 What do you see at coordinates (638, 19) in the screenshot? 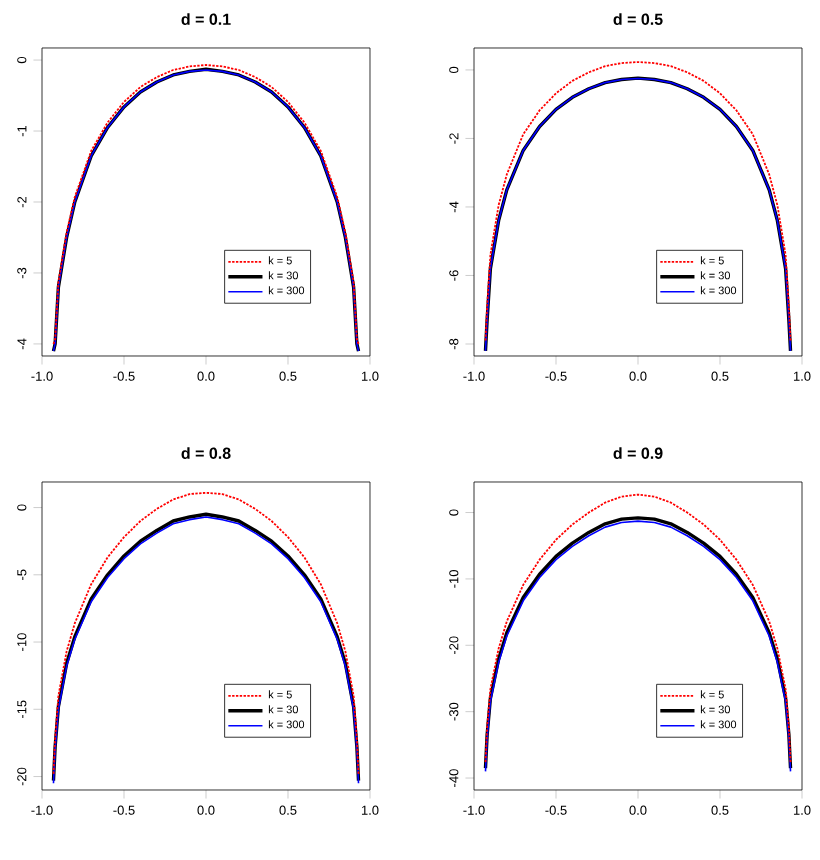
I see `chart-title: d = 0.5` at bounding box center [638, 19].